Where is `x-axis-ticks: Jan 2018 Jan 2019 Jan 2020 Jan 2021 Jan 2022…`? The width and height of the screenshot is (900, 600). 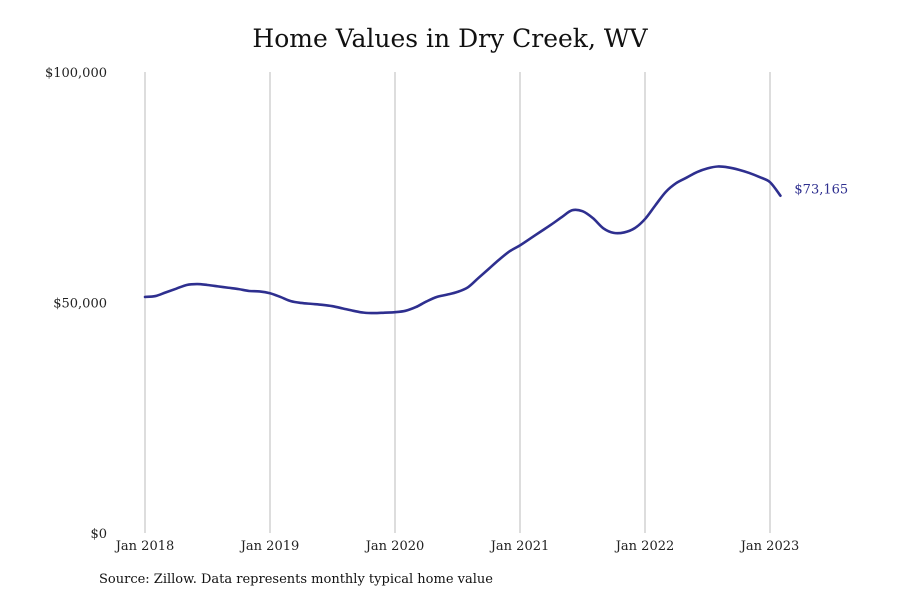
x-axis-ticks: Jan 2018 Jan 2019 Jan 2020 Jan 2021 Jan 2022… is located at coordinates (457, 546).